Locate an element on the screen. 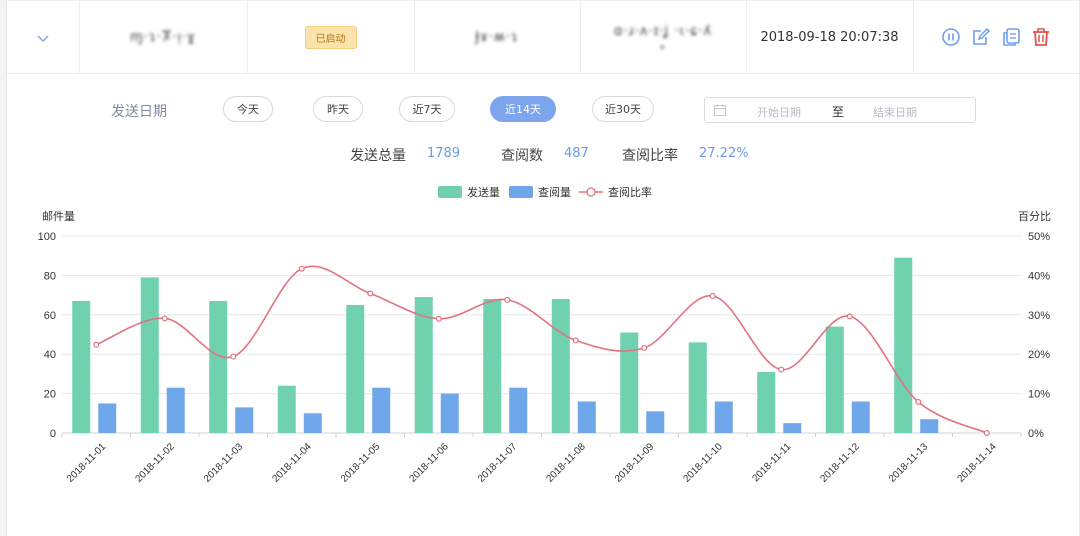 The image size is (1080, 536). sender-cell: Ɉɤ·ʍ·ɿ is located at coordinates (497, 37).